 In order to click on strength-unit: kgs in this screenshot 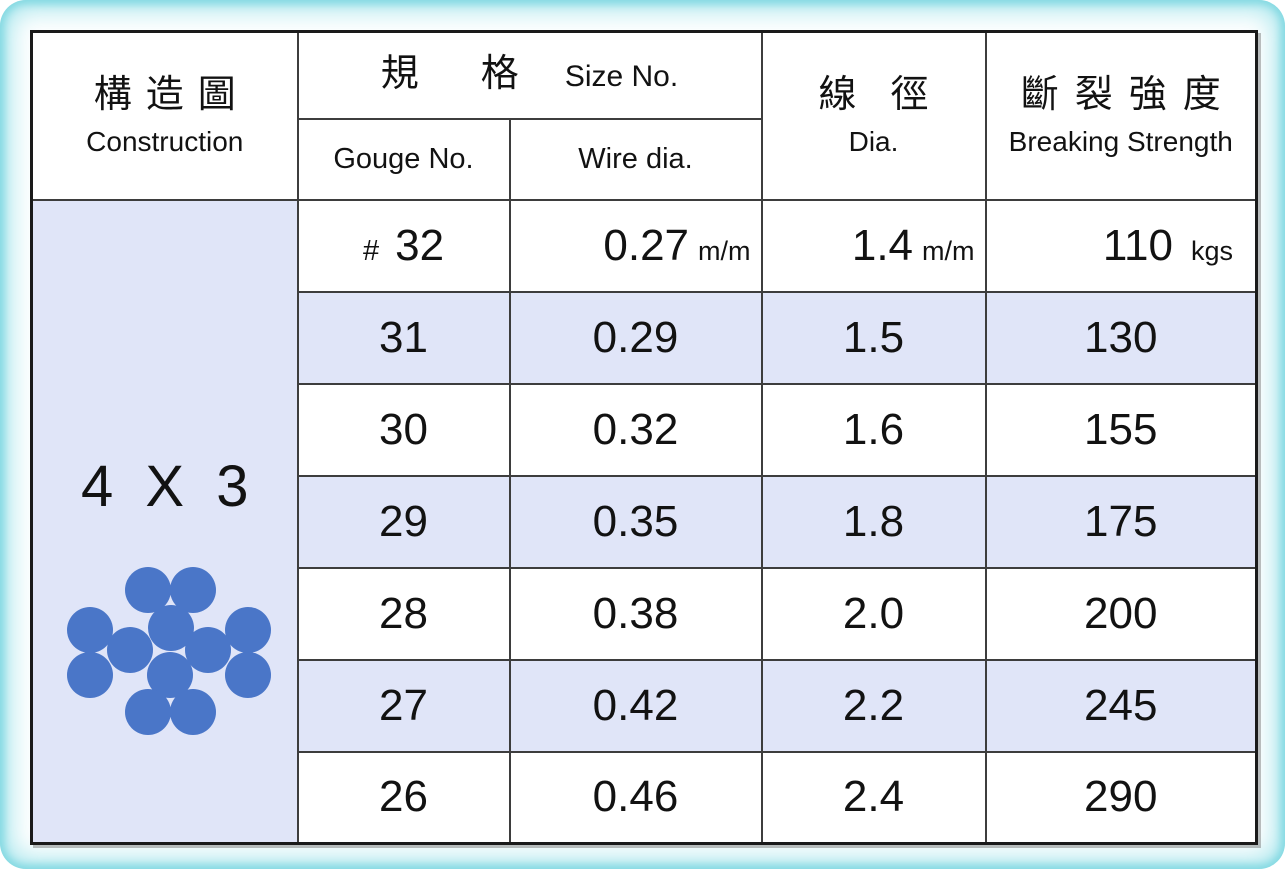, I will do `click(1211, 250)`.